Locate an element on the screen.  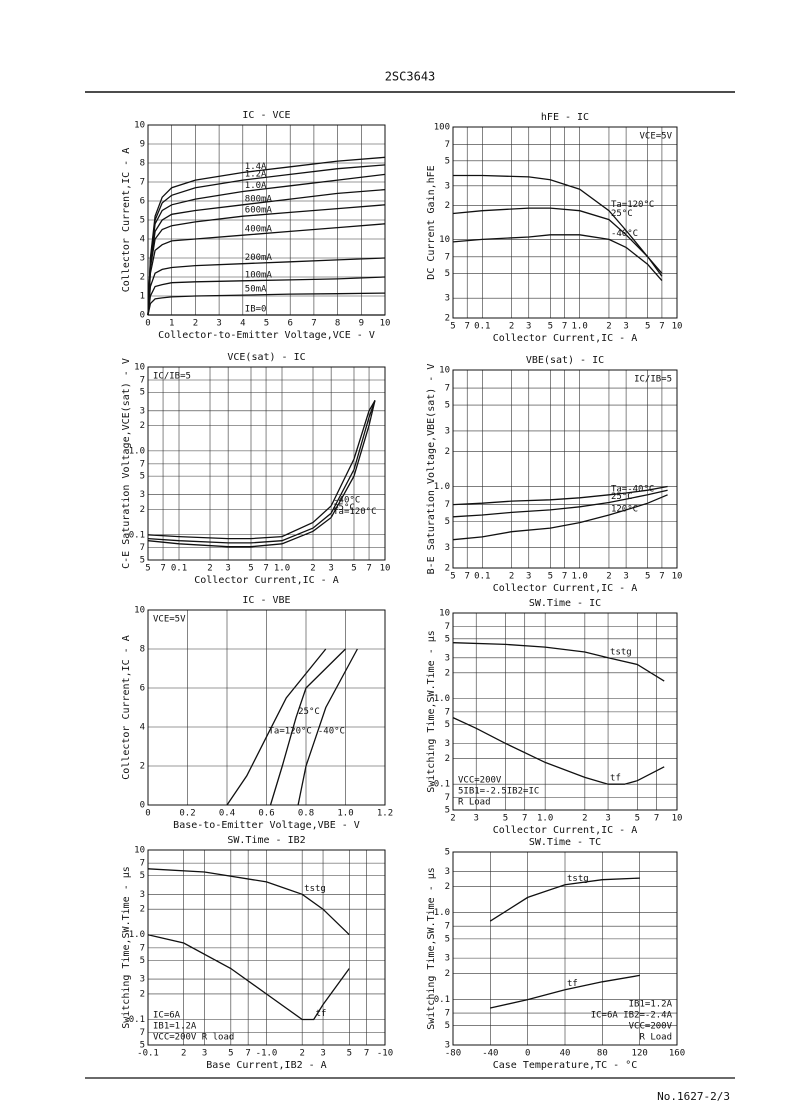
x-tick-label: 1.0 is located at coordinates (282, 569).